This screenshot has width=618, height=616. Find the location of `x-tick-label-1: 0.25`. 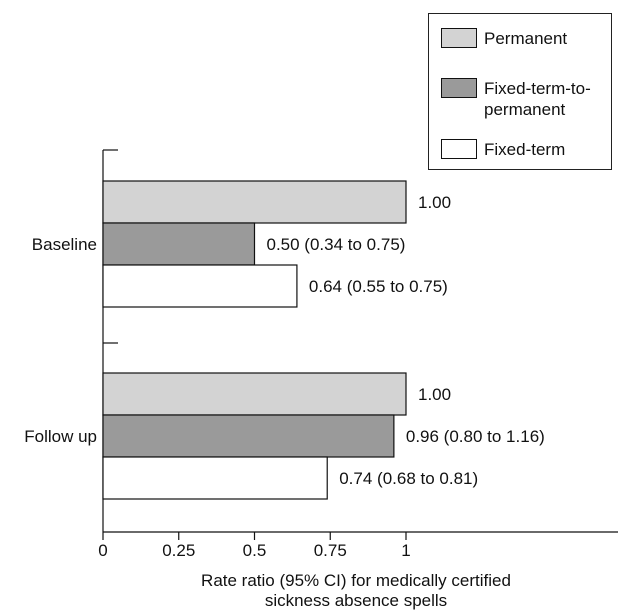

x-tick-label-1: 0.25 is located at coordinates (178, 550).